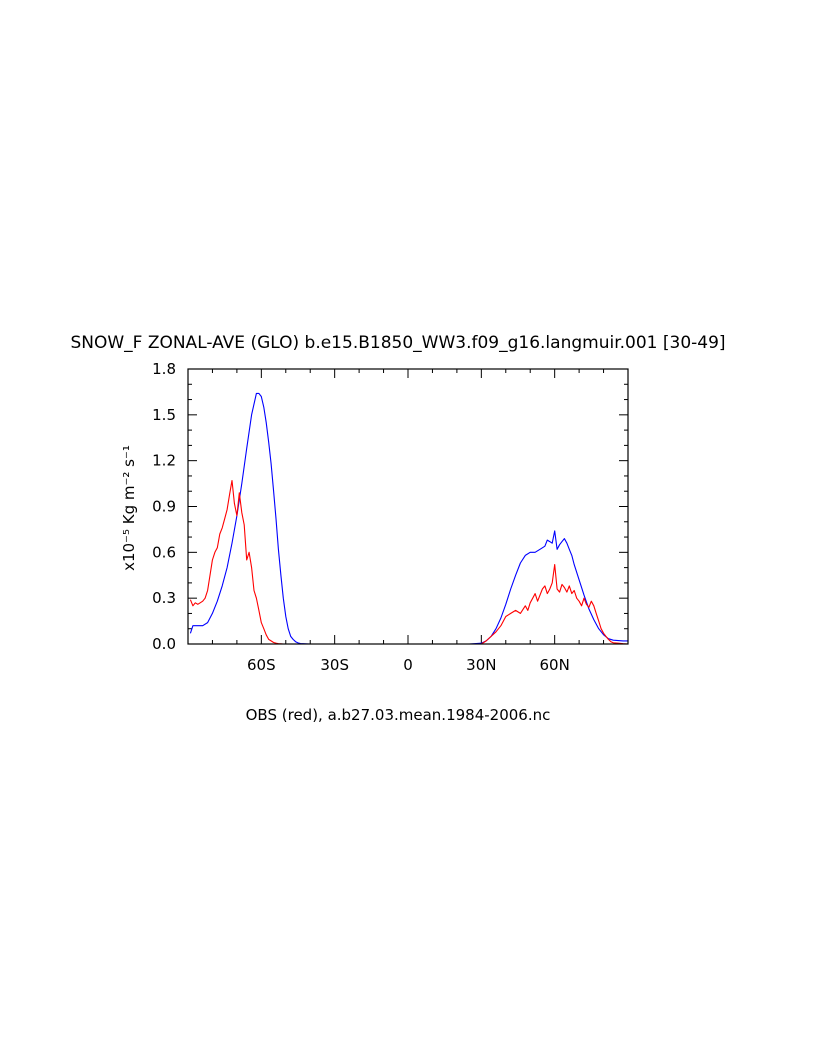 This screenshot has height=1055, width=818. Describe the element at coordinates (408, 665) in the screenshot. I see `x-tick-label: 0` at that location.